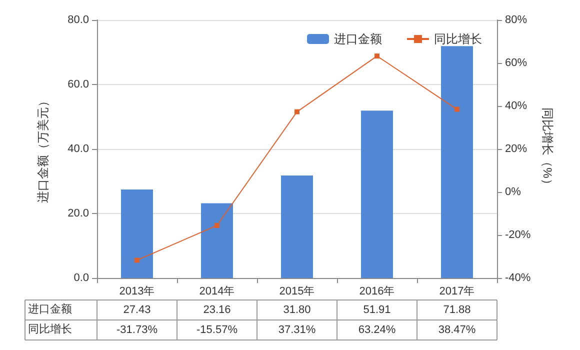 The width and height of the screenshot is (580, 350). Describe the element at coordinates (217, 330) in the screenshot. I see `data-label: -15.57%` at that location.